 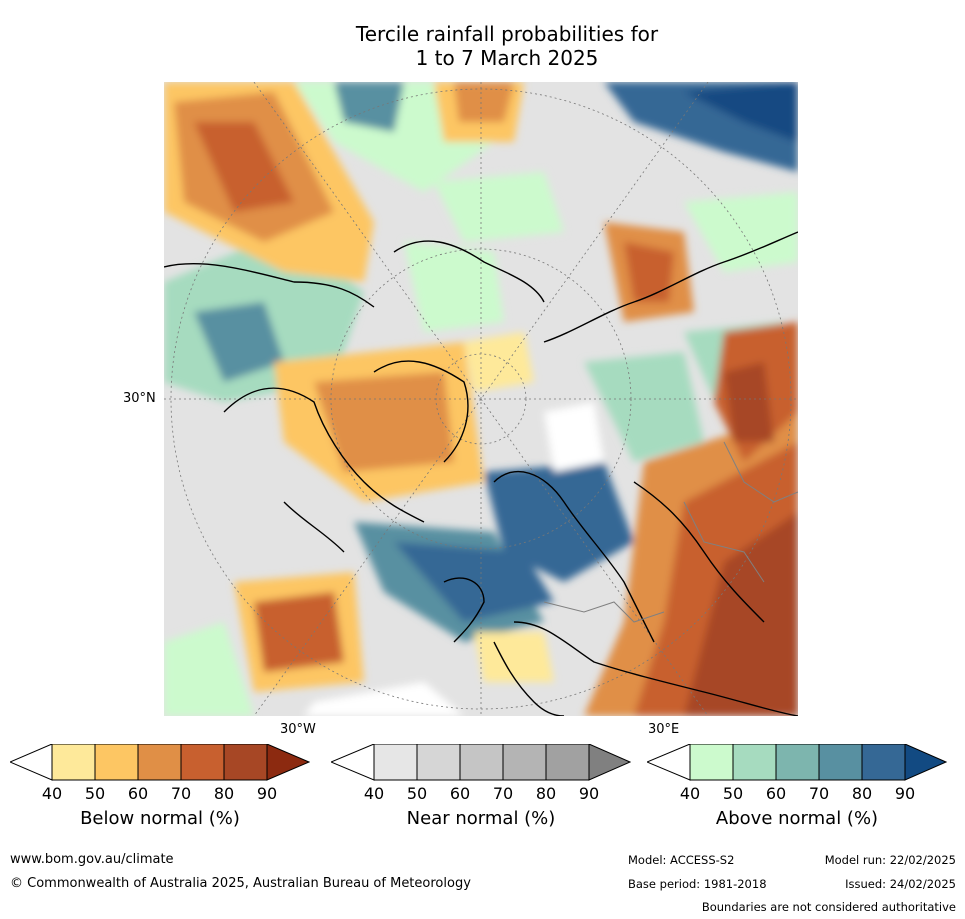 What do you see at coordinates (417, 793) in the screenshot?
I see `colorbar-near-tick: 50` at bounding box center [417, 793].